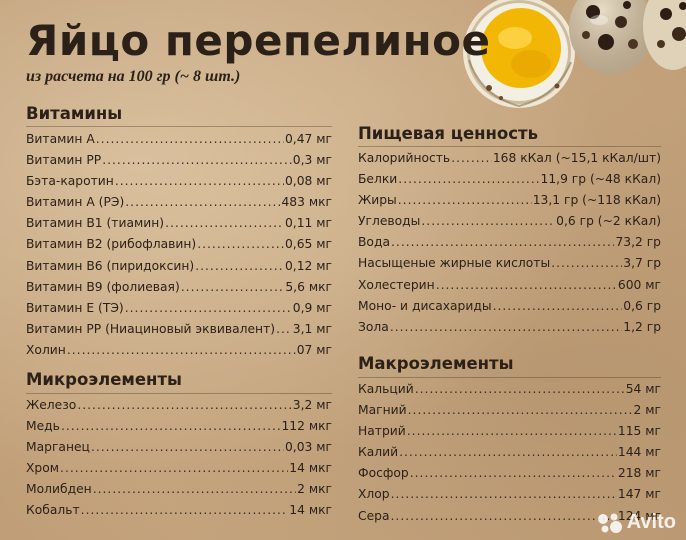 This screenshot has width=686, height=540. I want to click on nutrient-row: Витамин В9 (фолиевая) 5,6 мкг, so click(179, 290).